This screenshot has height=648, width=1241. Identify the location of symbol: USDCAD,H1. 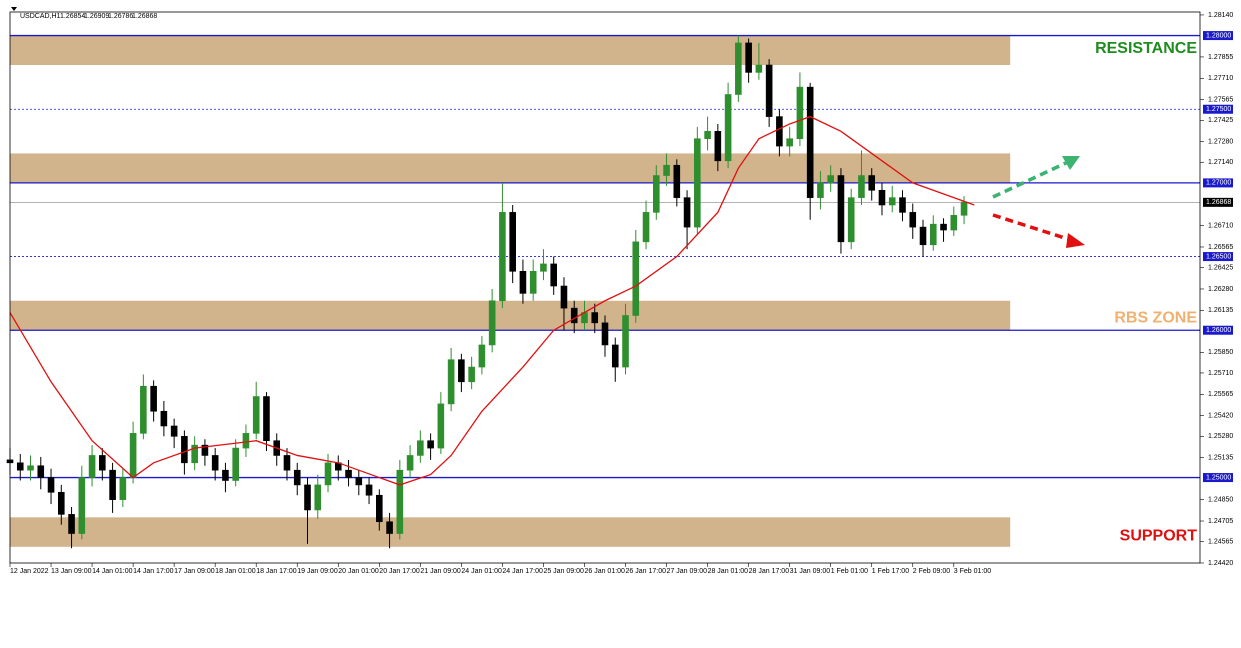
(40, 16).